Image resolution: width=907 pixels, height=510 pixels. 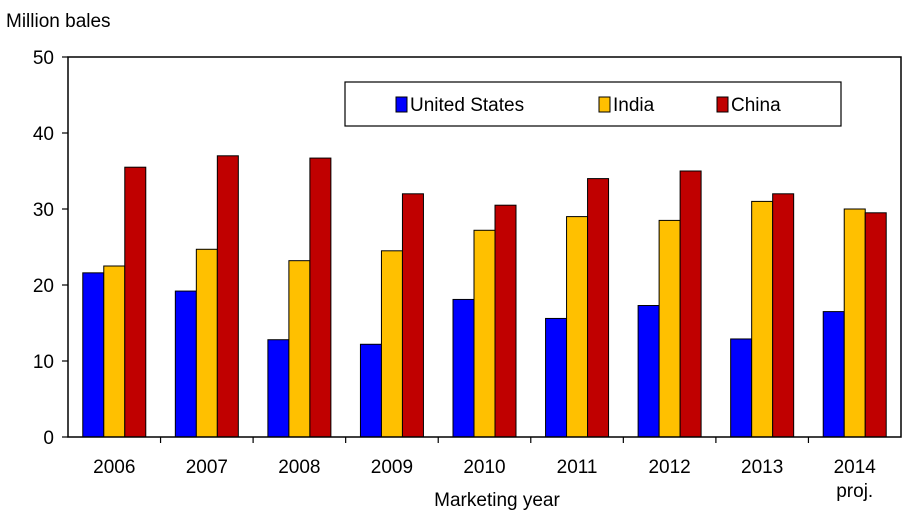 I want to click on y-axis-title: Million bales, so click(x=58, y=21).